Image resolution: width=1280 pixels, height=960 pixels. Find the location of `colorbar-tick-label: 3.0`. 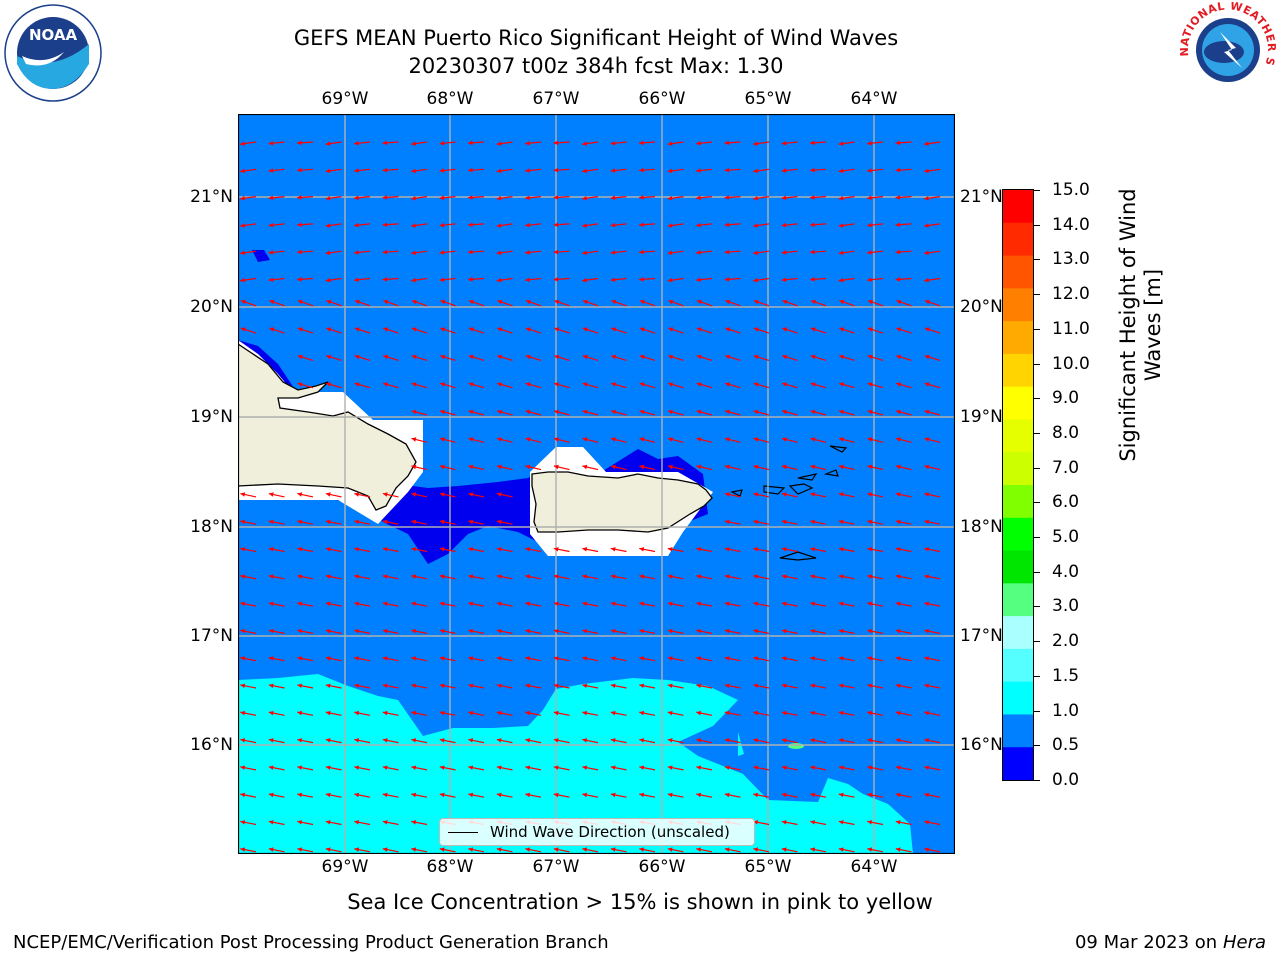

colorbar-tick-label: 3.0 is located at coordinates (1066, 606).